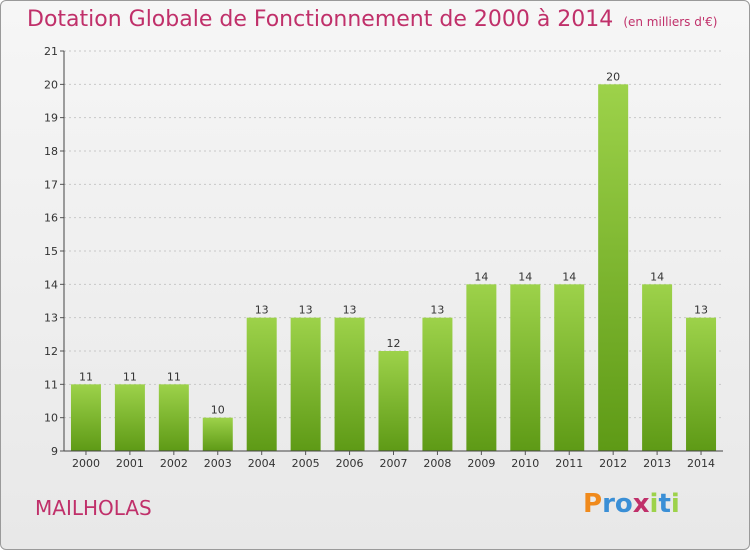 This screenshot has height=550, width=750. I want to click on x-tick-label: 2006, so click(350, 463).